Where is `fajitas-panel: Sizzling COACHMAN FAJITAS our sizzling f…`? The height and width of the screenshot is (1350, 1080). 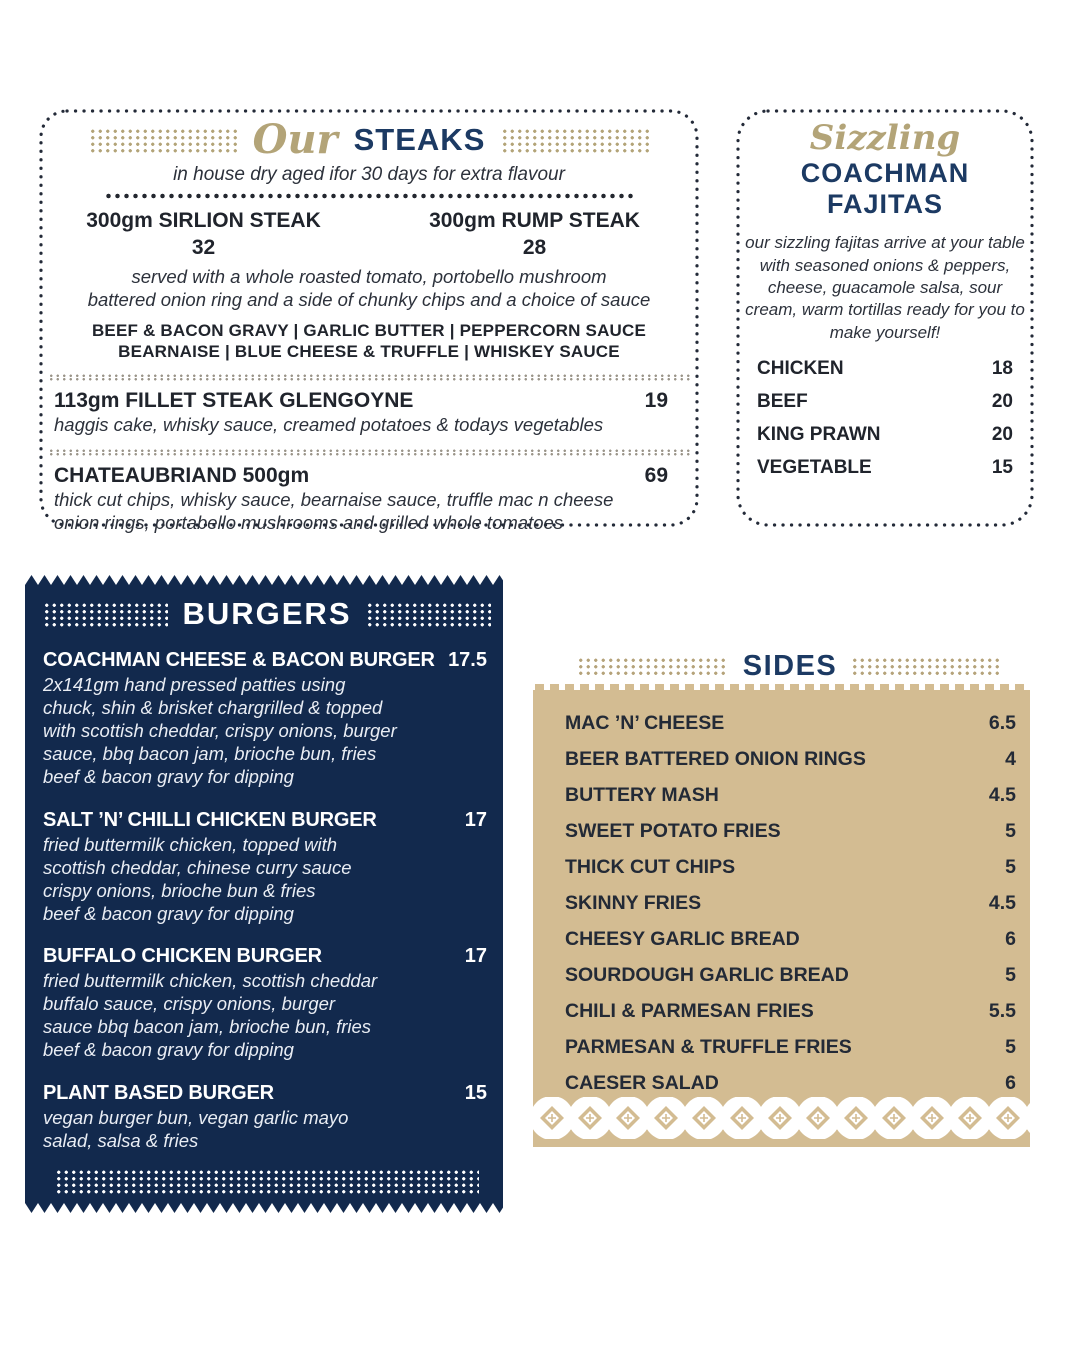 fajitas-panel: Sizzling COACHMAN FAJITAS our sizzling f… is located at coordinates (885, 318).